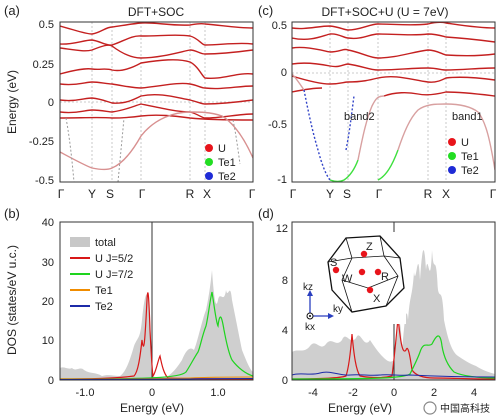  I want to click on bz-label: W, so click(347, 279).